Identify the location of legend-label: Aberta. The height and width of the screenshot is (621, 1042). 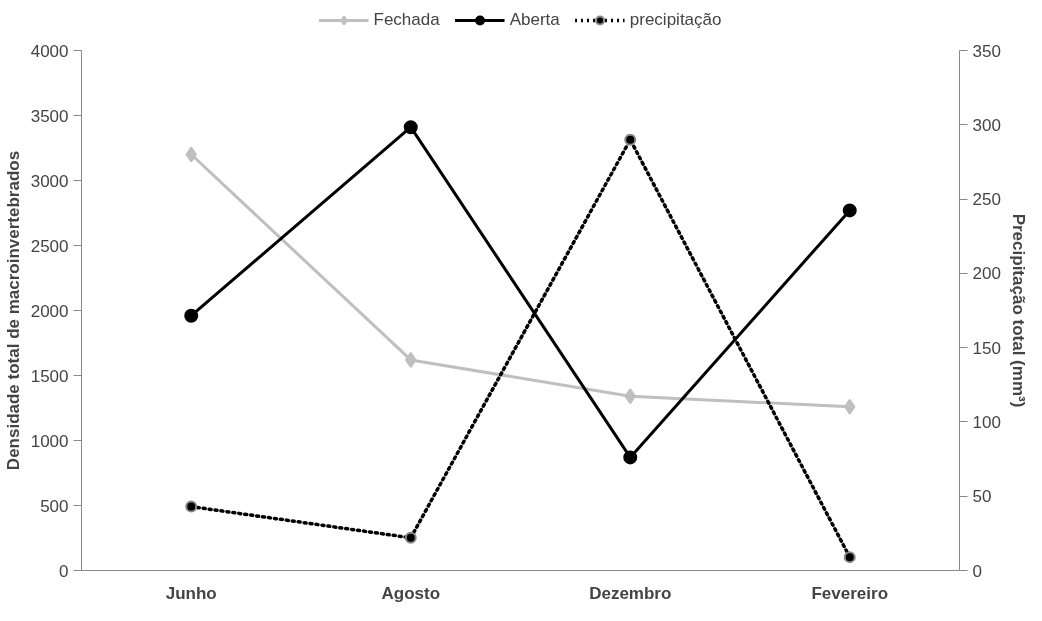
(534, 20).